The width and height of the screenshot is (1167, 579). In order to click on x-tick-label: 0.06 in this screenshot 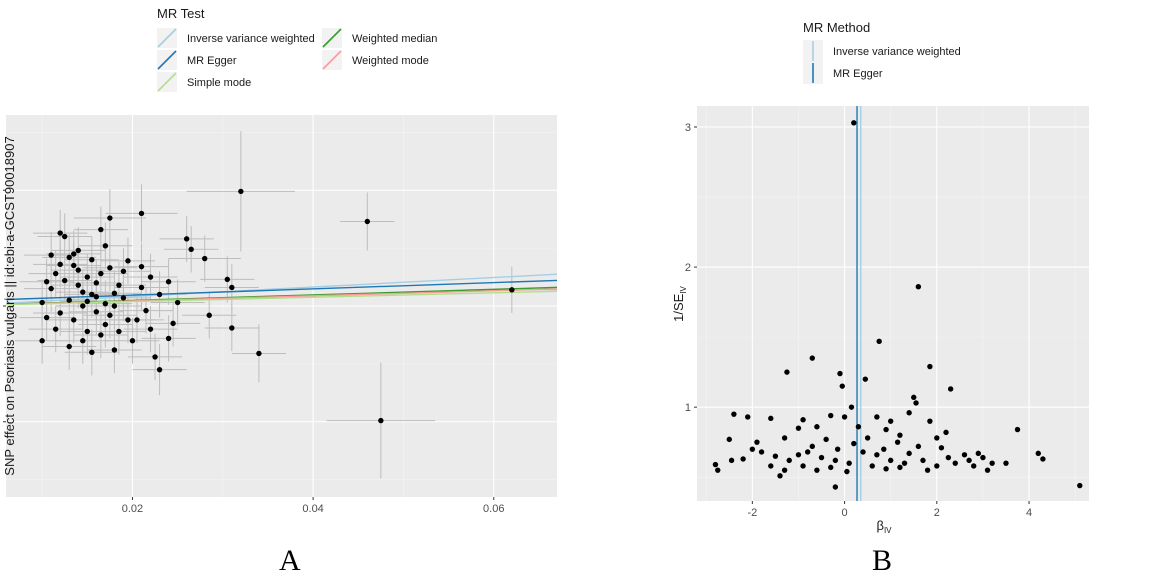, I will do `click(493, 509)`.